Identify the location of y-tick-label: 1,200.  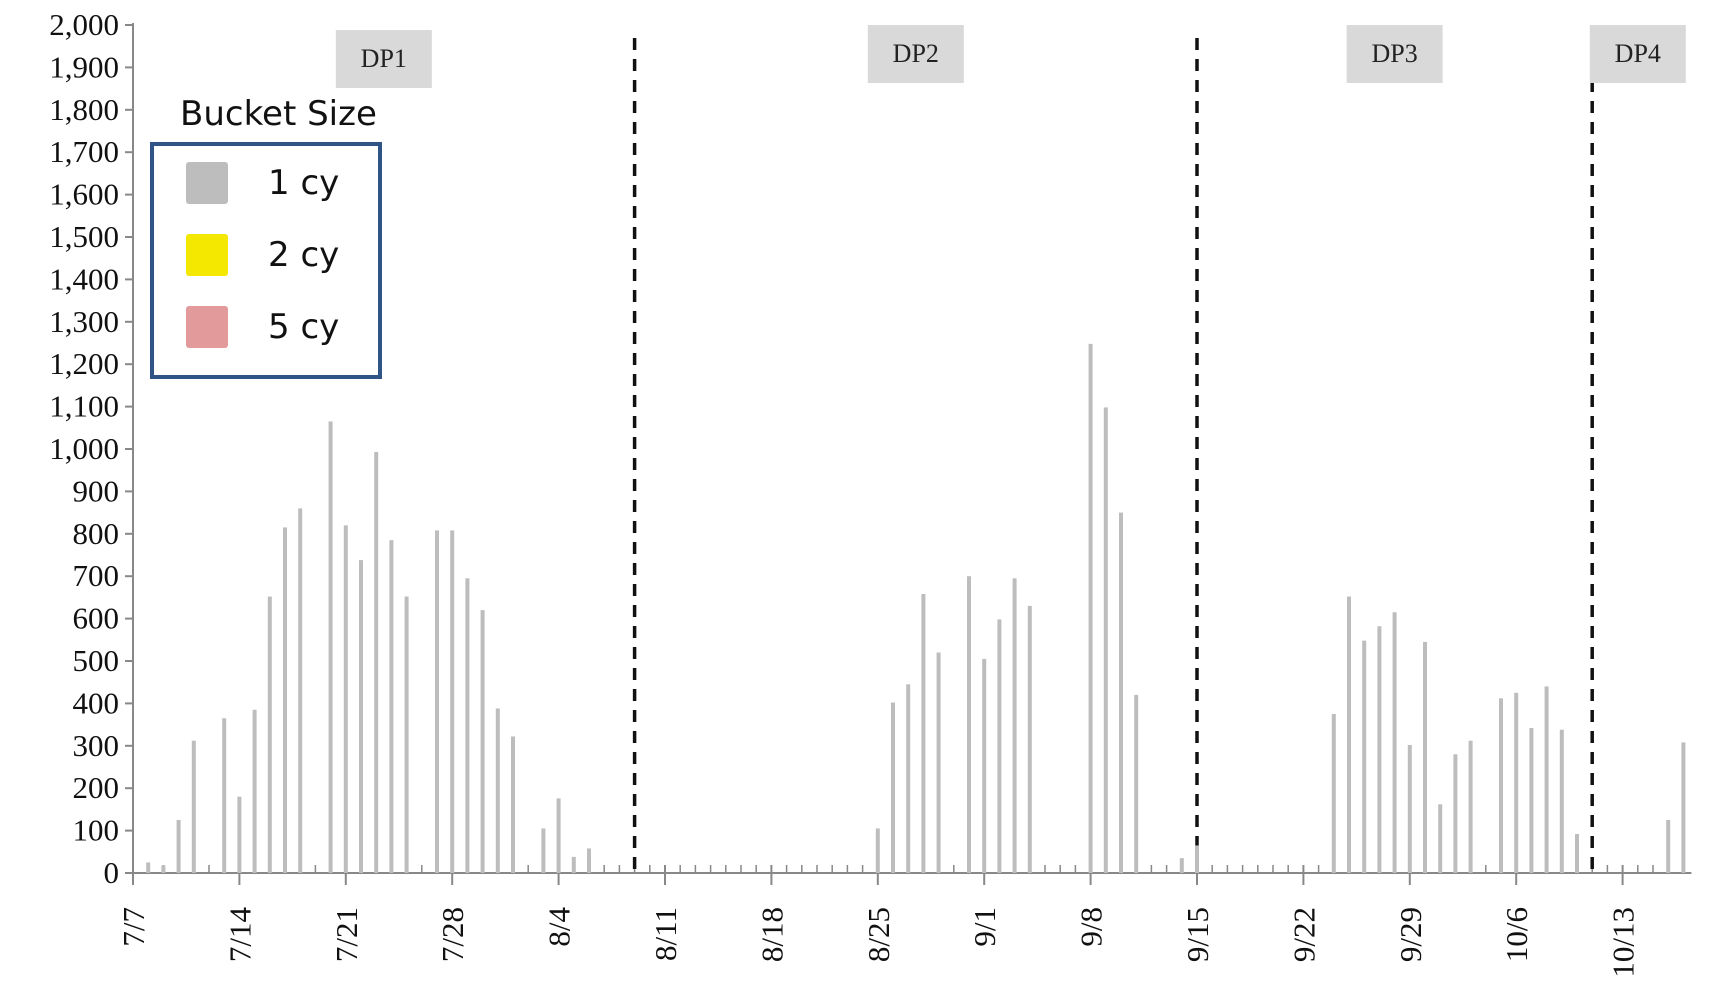
(84, 363).